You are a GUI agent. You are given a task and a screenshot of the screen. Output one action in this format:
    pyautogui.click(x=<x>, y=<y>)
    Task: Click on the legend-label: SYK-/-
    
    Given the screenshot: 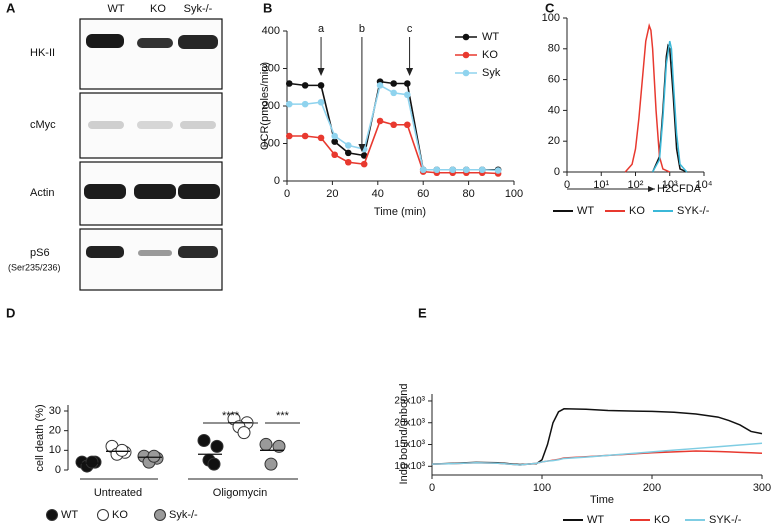 What is the action you would take?
    pyautogui.click(x=725, y=520)
    